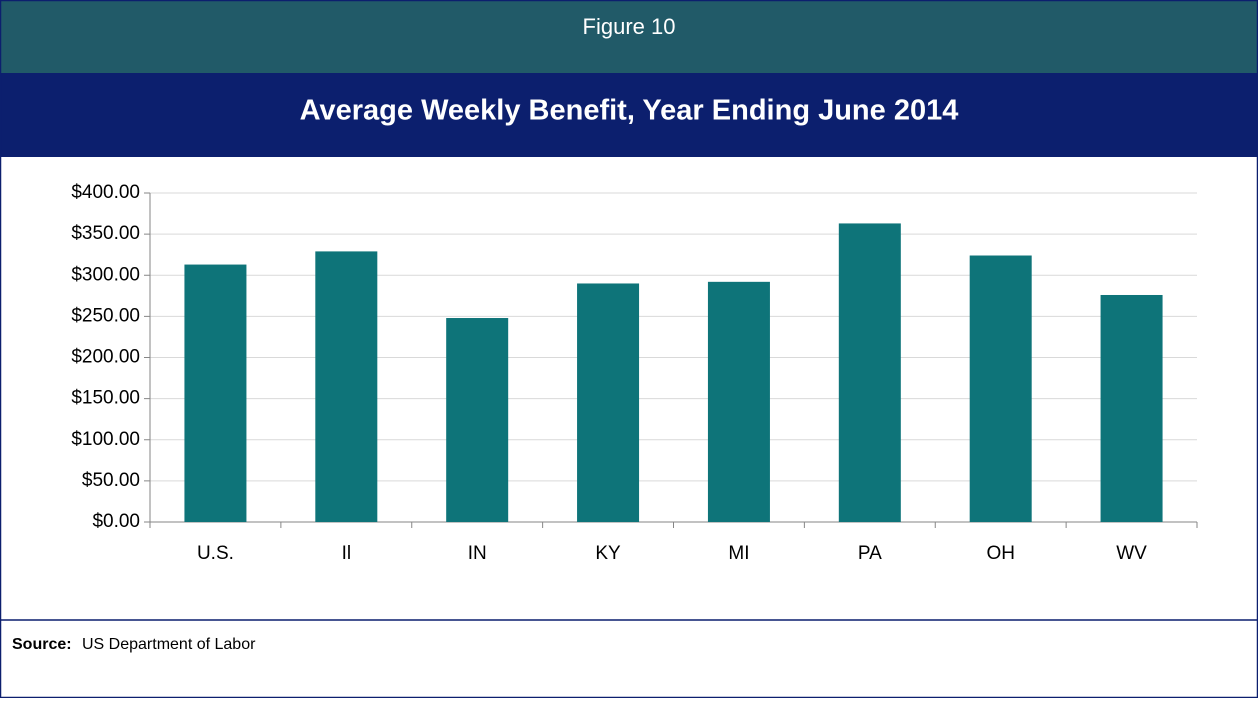 This screenshot has width=1258, height=703. What do you see at coordinates (42, 644) in the screenshot?
I see `source-label: Source:` at bounding box center [42, 644].